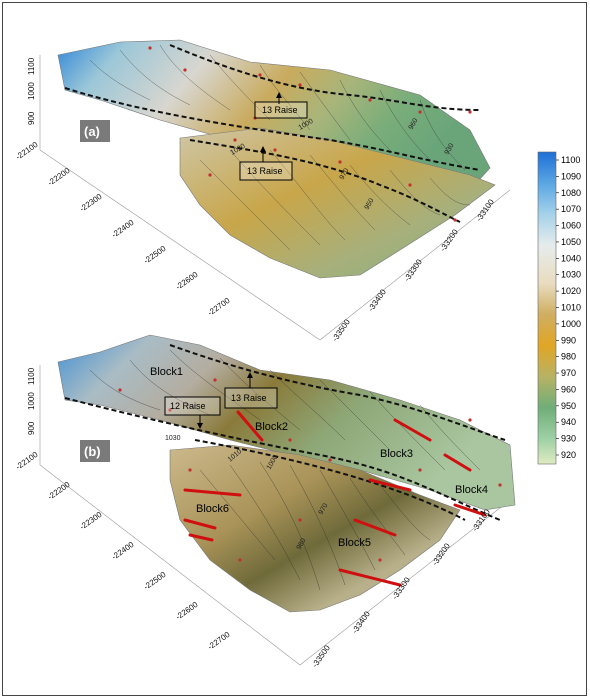  Describe the element at coordinates (315, 528) in the screenshot. I see `panel-b-surface-lower` at that location.